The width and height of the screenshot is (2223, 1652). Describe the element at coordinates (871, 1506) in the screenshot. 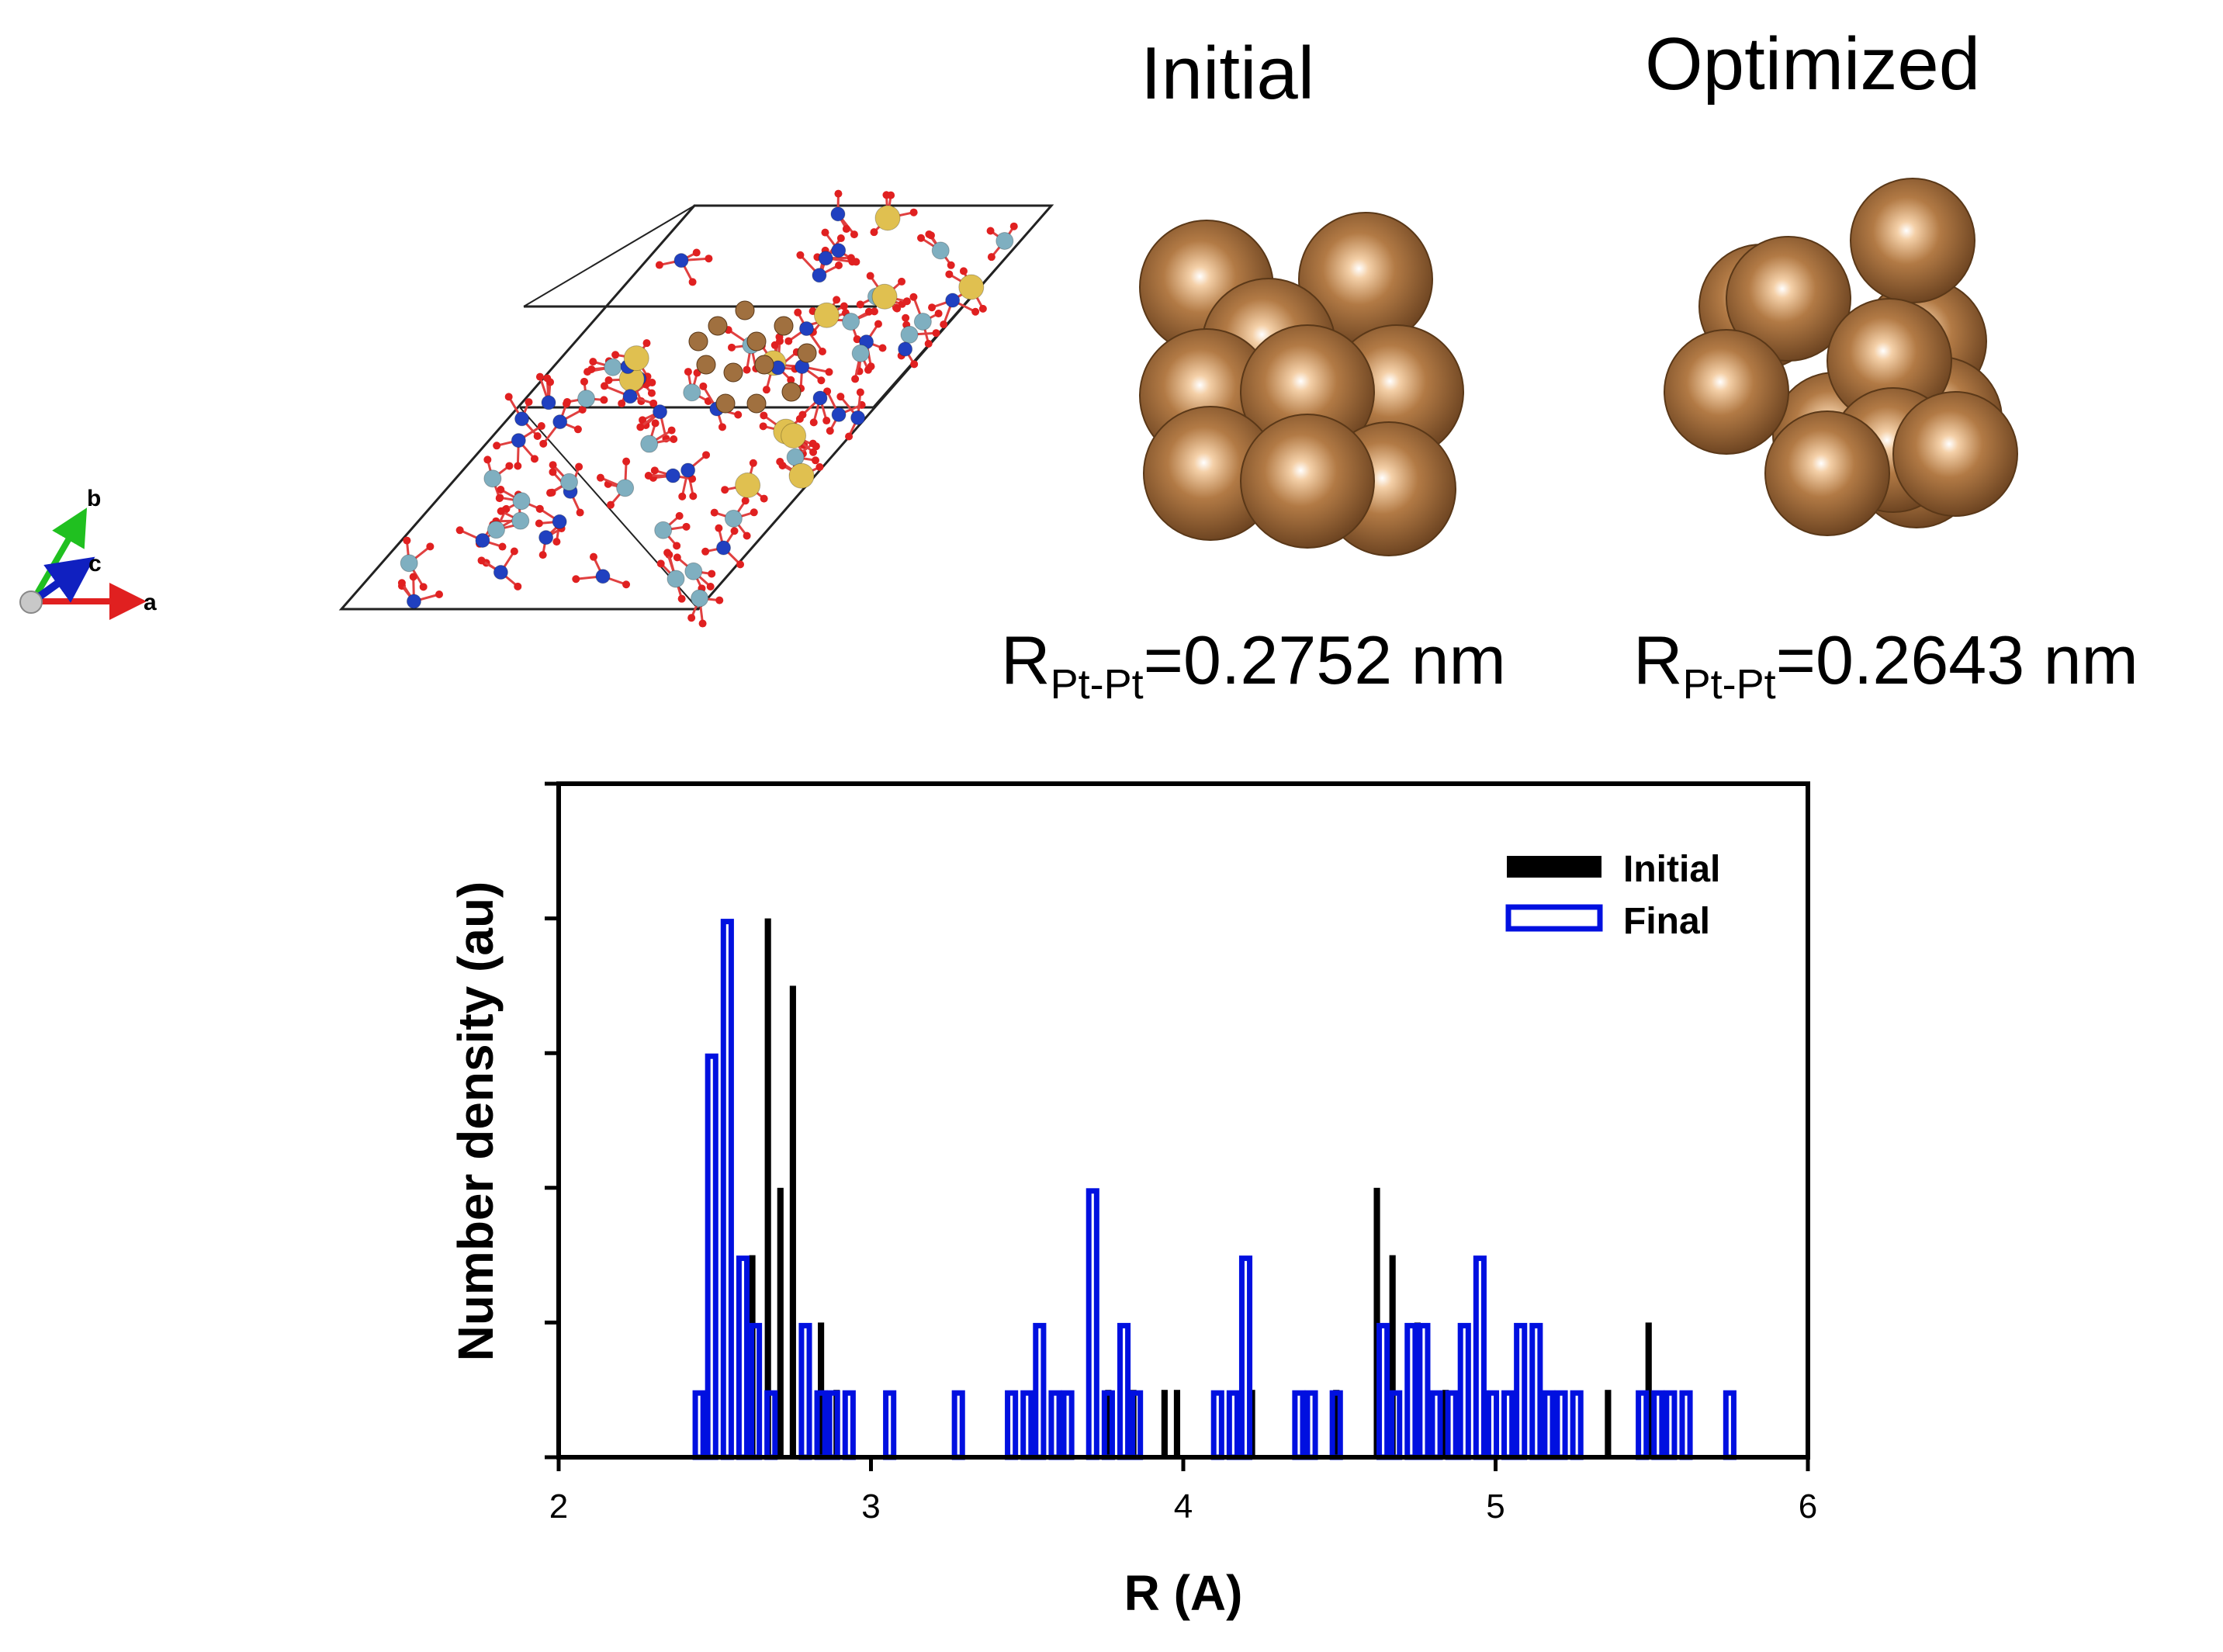

I see `x-tick-label: 3` at that location.